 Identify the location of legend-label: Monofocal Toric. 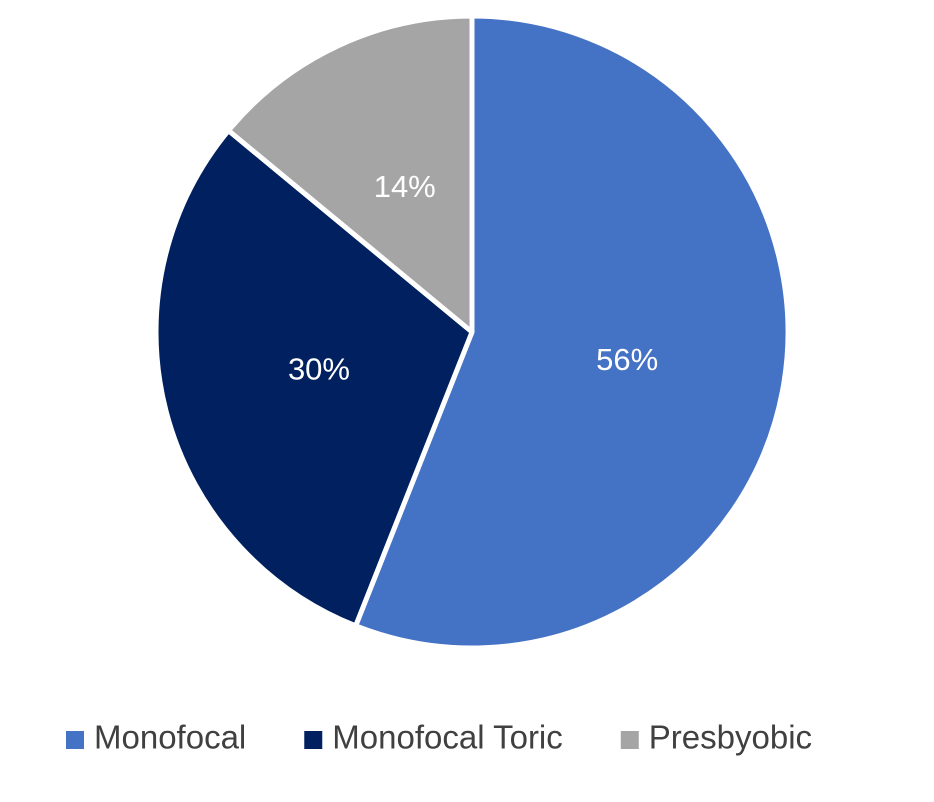
(447, 737).